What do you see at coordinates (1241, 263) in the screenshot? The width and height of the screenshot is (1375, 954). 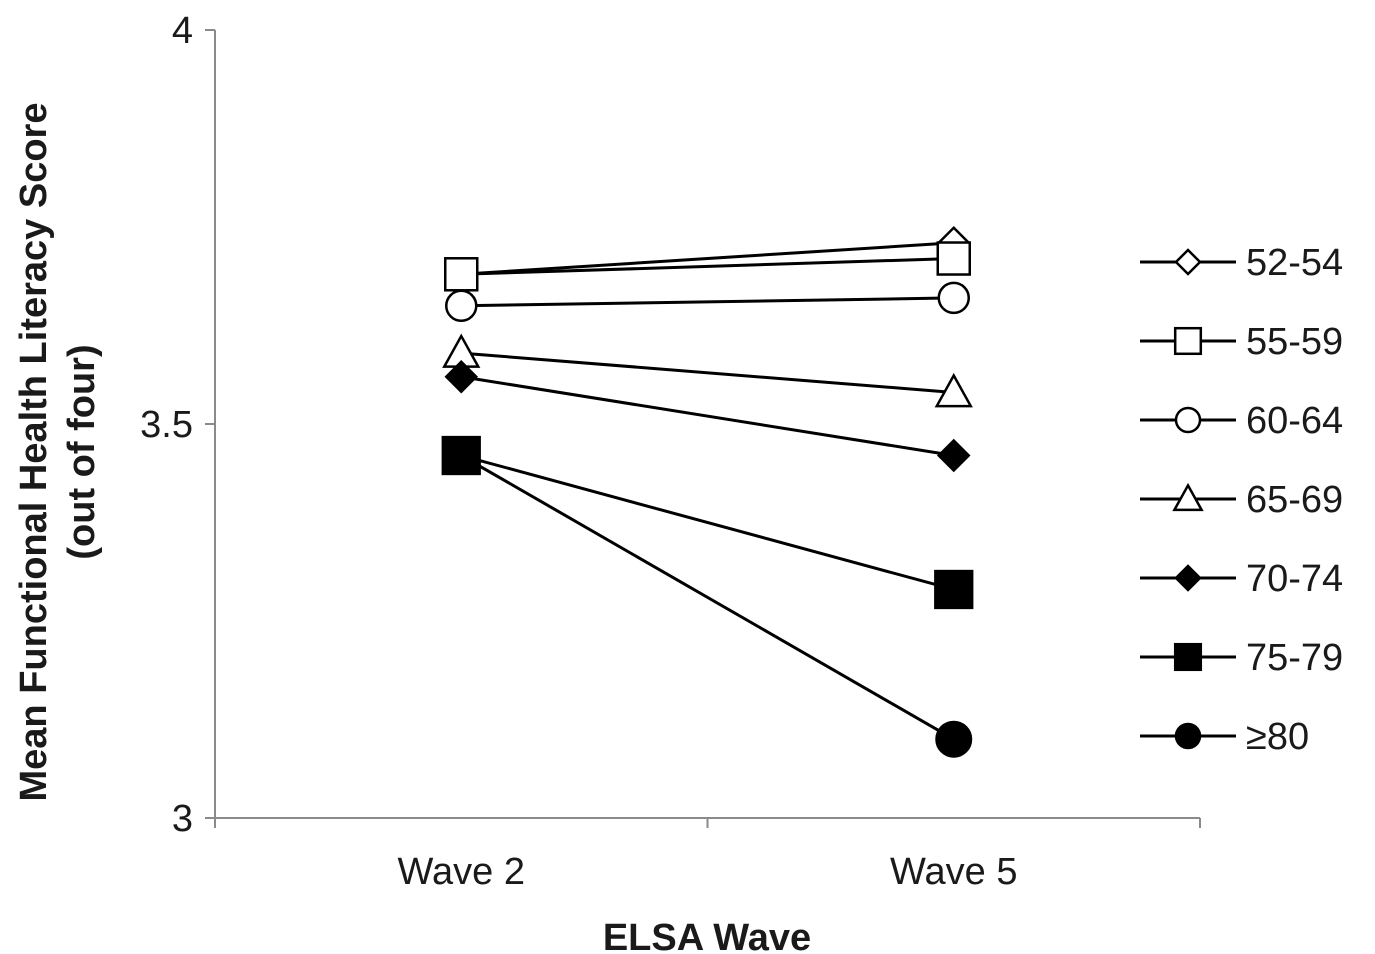 I see `legend-item: 52-54` at bounding box center [1241, 263].